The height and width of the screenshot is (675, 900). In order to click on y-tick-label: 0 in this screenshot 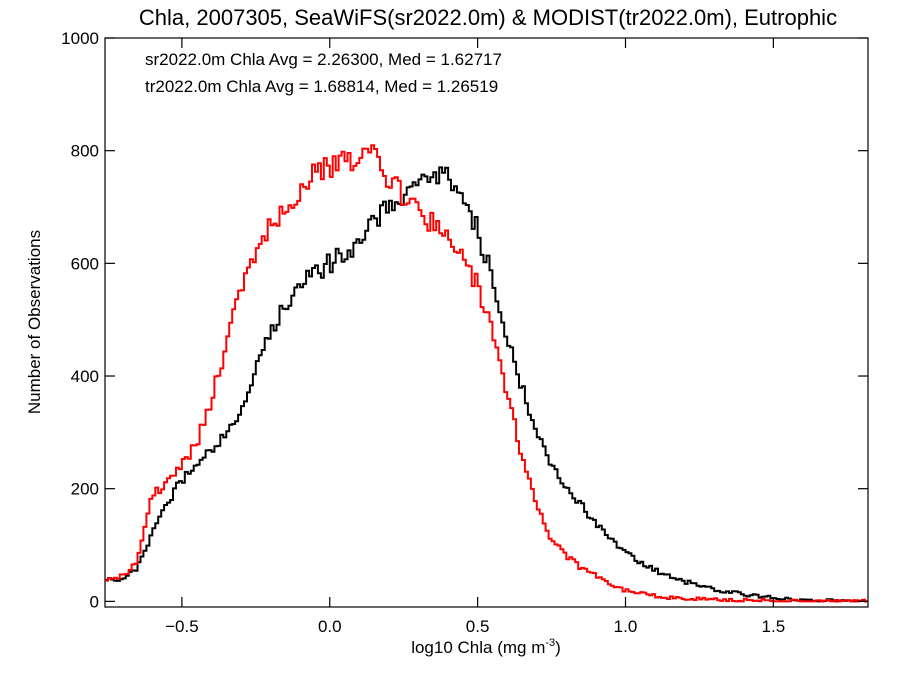, I will do `click(94, 601)`.